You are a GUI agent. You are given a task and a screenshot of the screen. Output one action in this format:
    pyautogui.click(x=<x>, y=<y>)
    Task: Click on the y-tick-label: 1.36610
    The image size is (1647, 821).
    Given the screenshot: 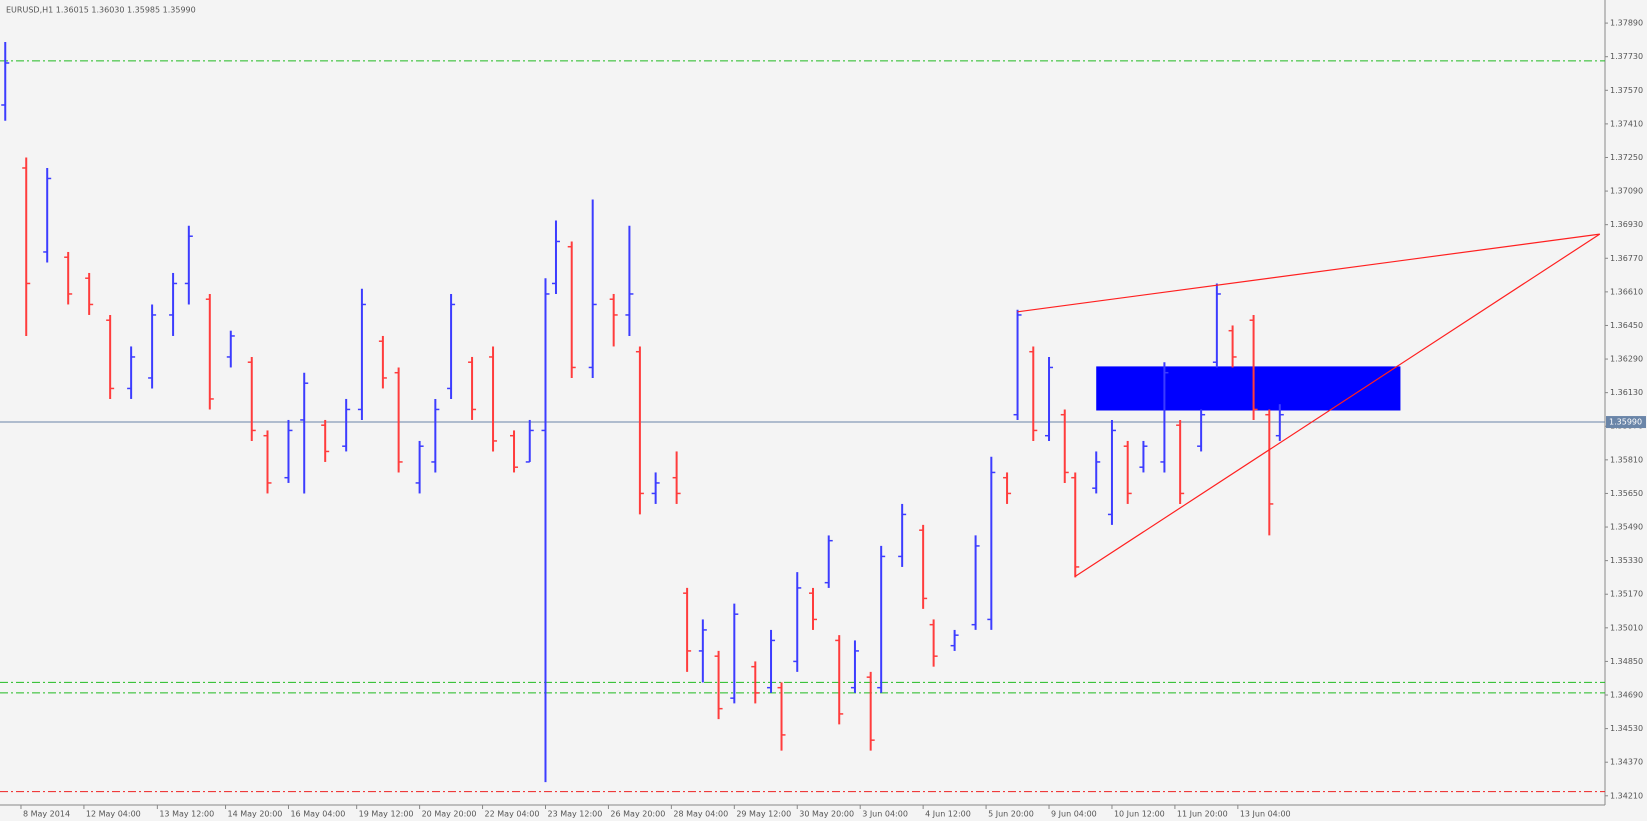 What is the action you would take?
    pyautogui.click(x=1626, y=291)
    